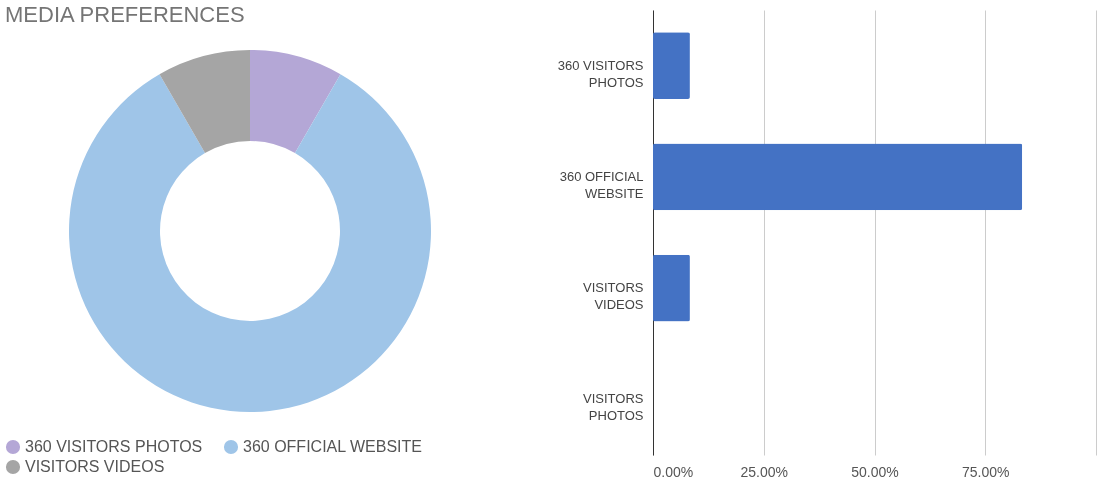 The height and width of the screenshot is (489, 1099). What do you see at coordinates (601, 184) in the screenshot?
I see `y-tick-label: 360 OFFICIAL WEBSITE` at bounding box center [601, 184].